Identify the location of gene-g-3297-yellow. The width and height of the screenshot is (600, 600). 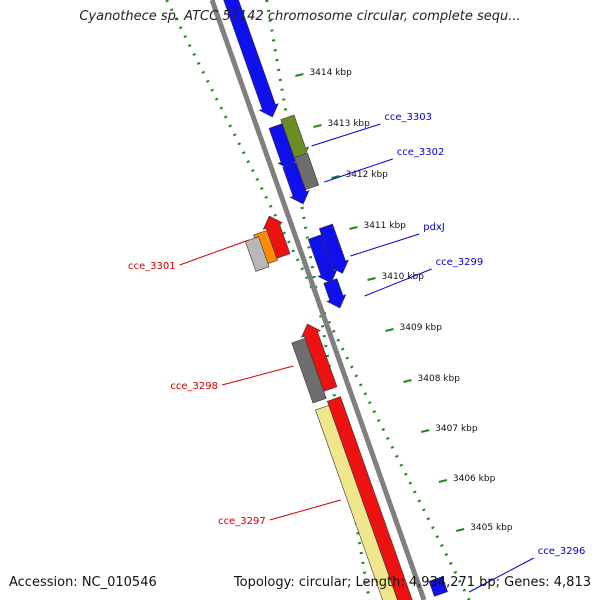
(356, 502).